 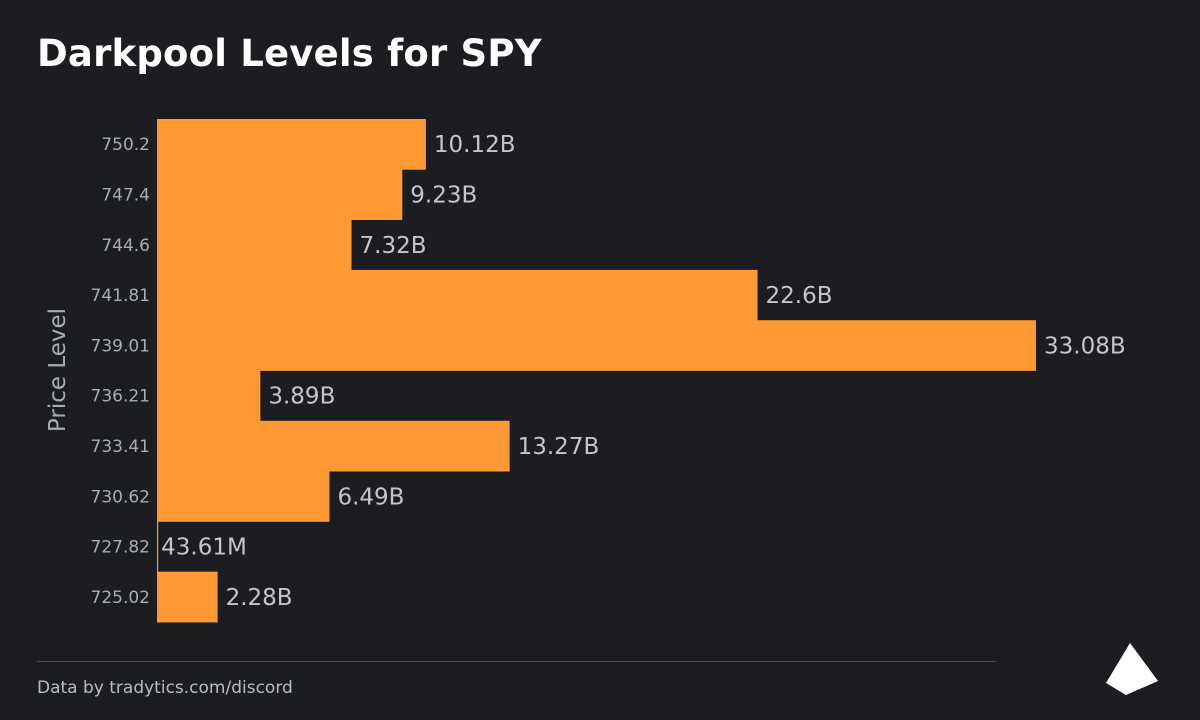 I want to click on y-tick-label: 741.81, so click(x=120, y=296).